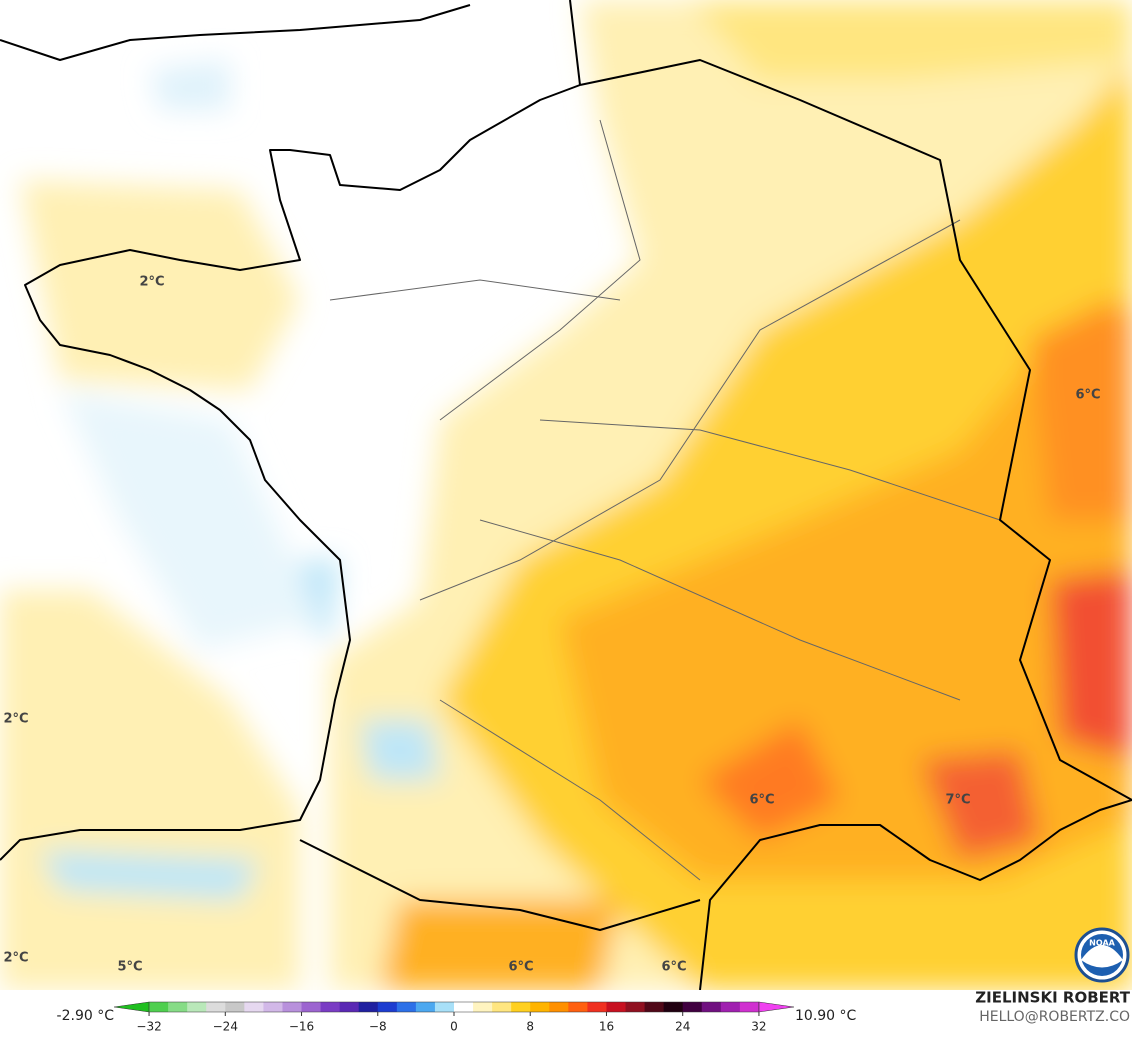 The width and height of the screenshot is (1132, 1039). What do you see at coordinates (86, 1016) in the screenshot?
I see `colorbar-min: -2.90 °C` at bounding box center [86, 1016].